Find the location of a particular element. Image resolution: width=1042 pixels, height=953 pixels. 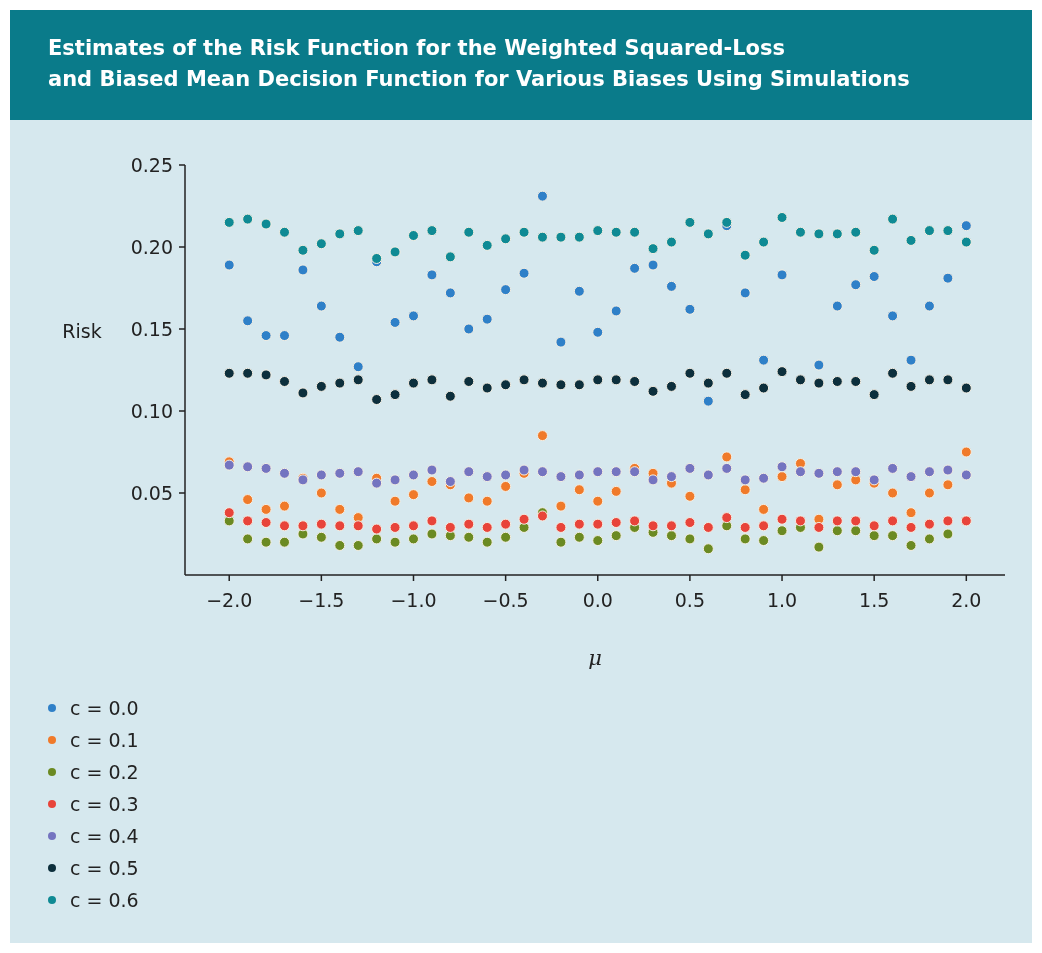

legend-label: c = 0.4 is located at coordinates (104, 835).